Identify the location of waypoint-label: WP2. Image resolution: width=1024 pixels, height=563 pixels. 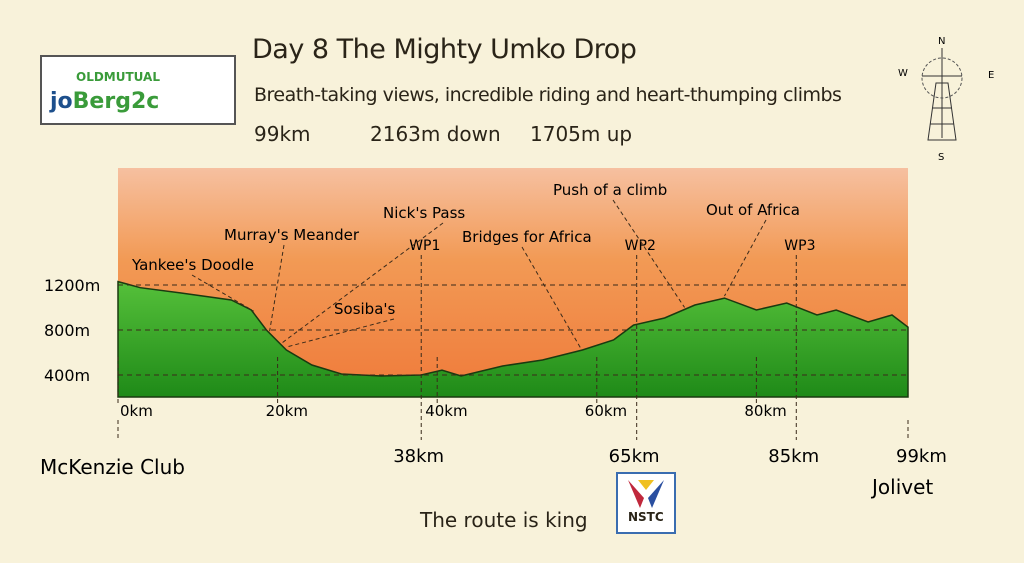
(640, 246).